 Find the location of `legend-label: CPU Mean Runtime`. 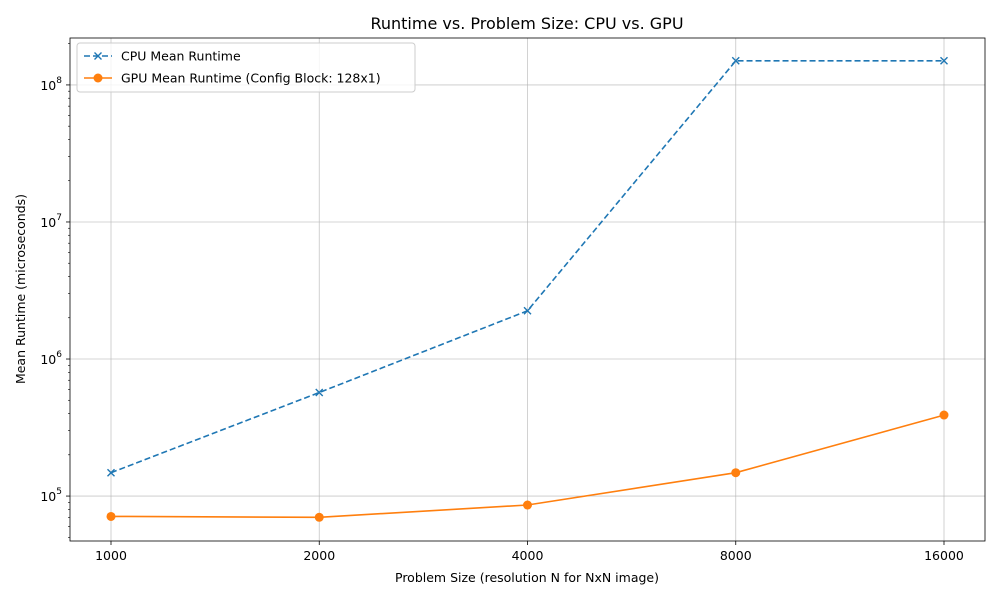

legend-label: CPU Mean Runtime is located at coordinates (181, 56).